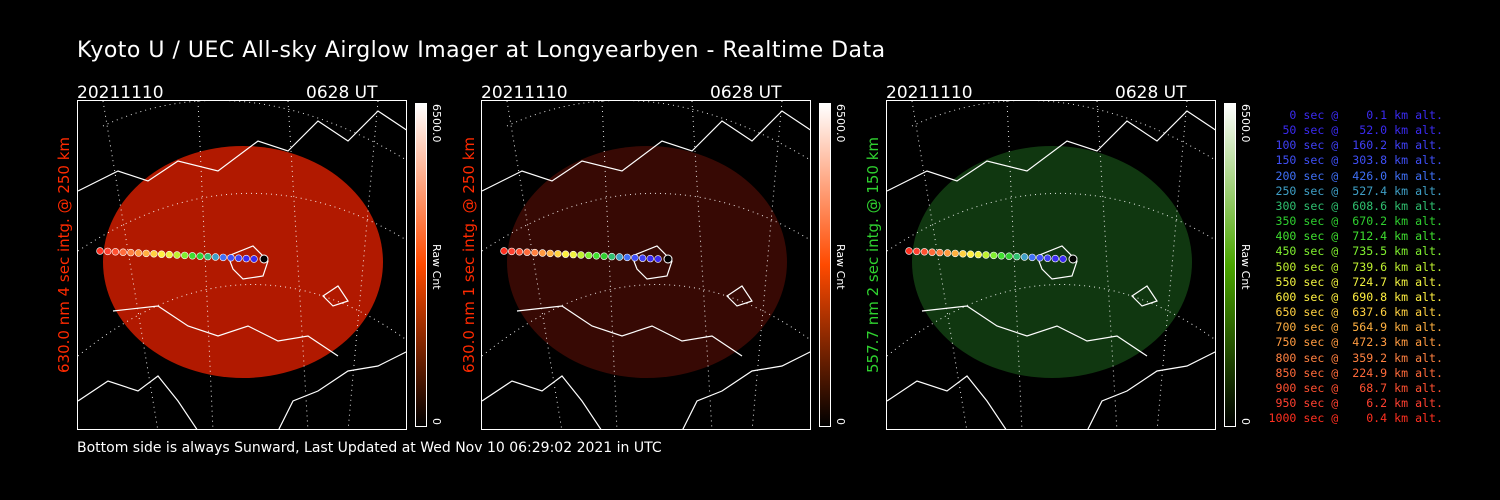 The image size is (1500, 500). What do you see at coordinates (1355, 342) in the screenshot?
I see `trajectory-legend-row: 750 sec @ 472.3 km alt.` at bounding box center [1355, 342].